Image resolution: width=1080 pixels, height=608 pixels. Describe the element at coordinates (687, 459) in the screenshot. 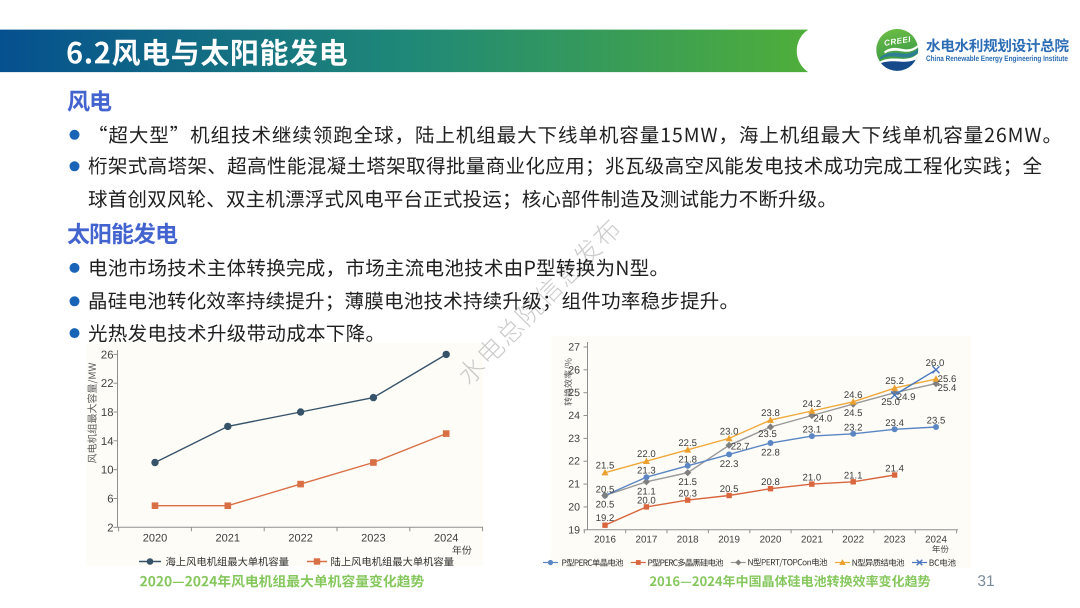

I see `svg-text: 21.8` at that location.